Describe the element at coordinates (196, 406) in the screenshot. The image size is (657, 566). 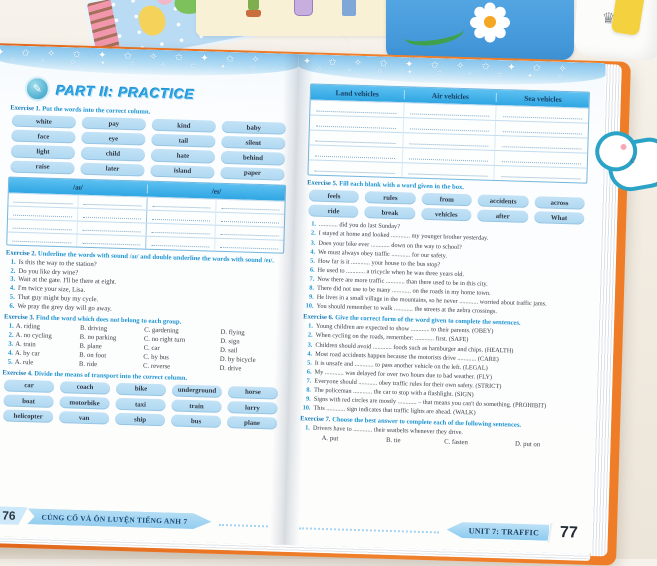
I see `word-pill: train` at that location.